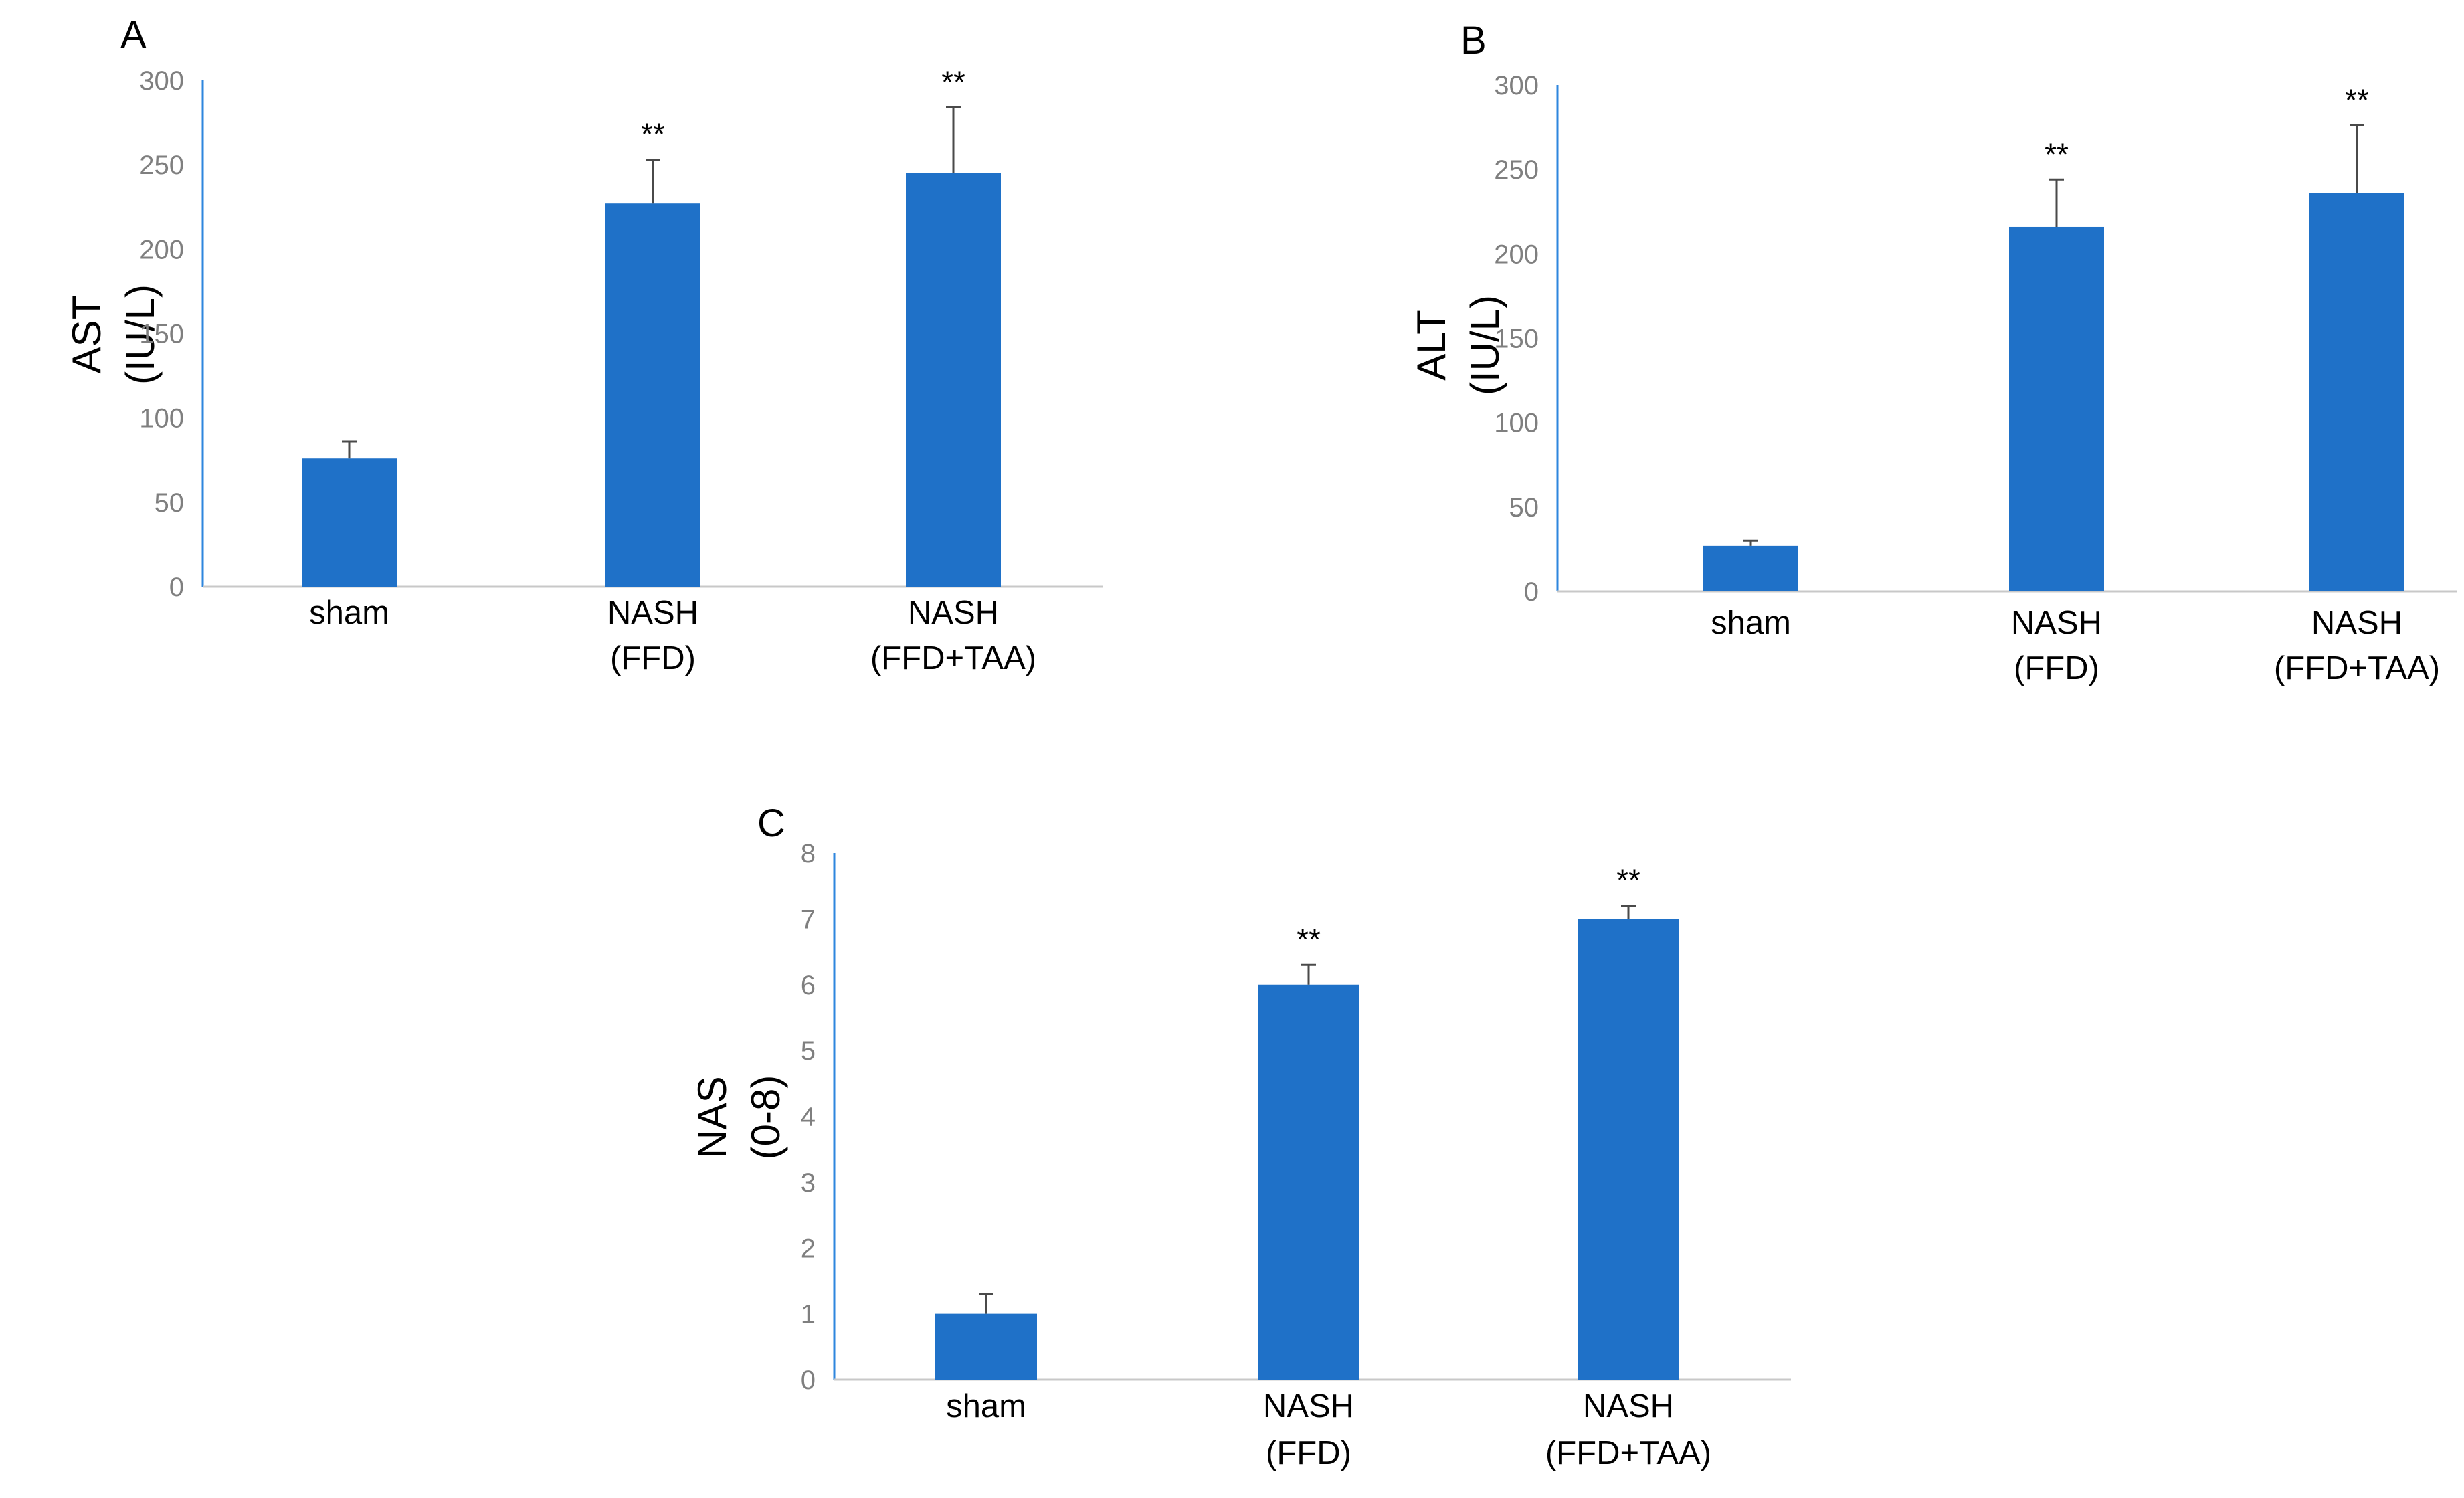 Image resolution: width=2464 pixels, height=1498 pixels. Describe the element at coordinates (808, 985) in the screenshot. I see `y-tick-label: 6` at that location.